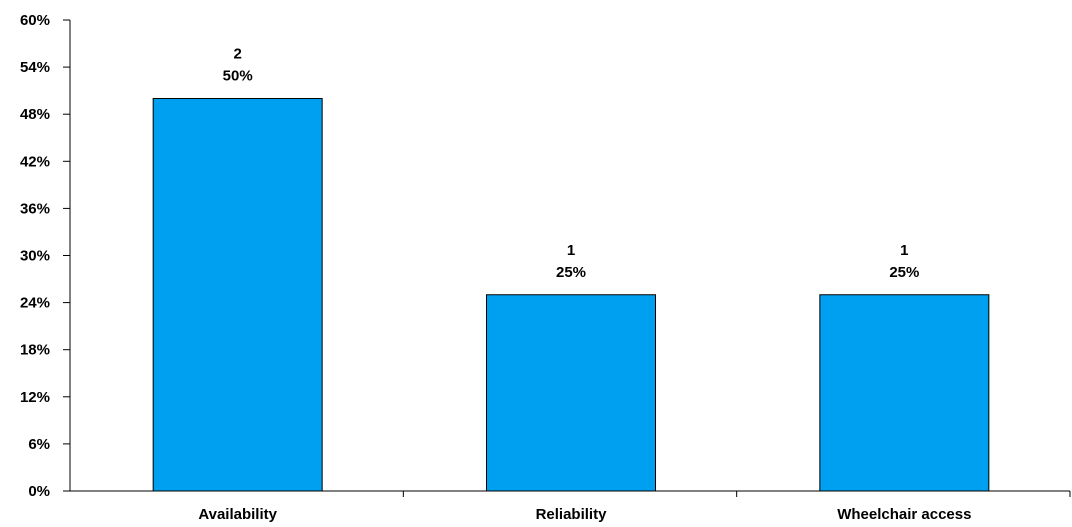 The image size is (1072, 527). What do you see at coordinates (237, 54) in the screenshot?
I see `bar-count-label: 2` at bounding box center [237, 54].